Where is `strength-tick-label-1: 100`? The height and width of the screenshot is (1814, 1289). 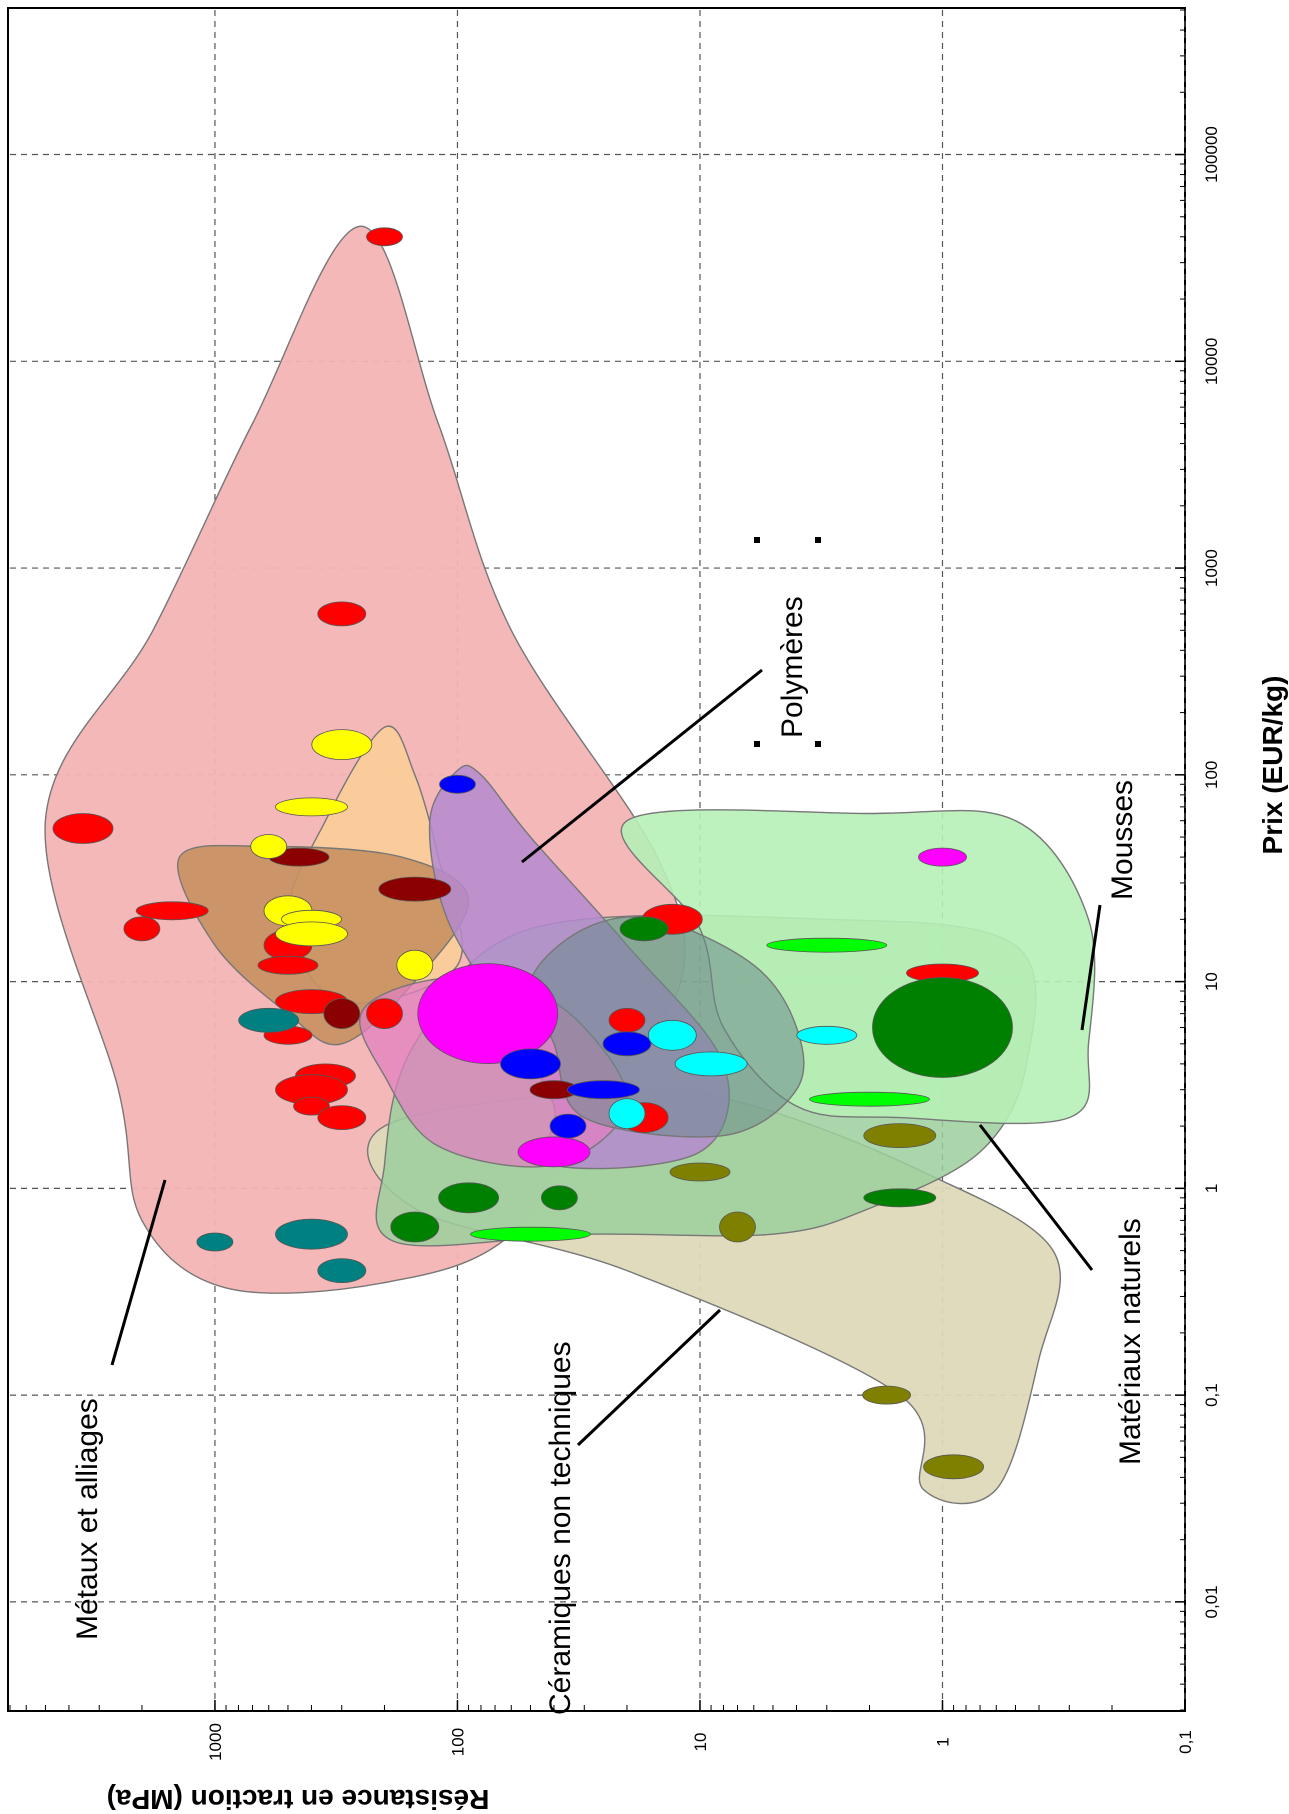
strength-tick-label-1: 100 is located at coordinates (458, 1742).